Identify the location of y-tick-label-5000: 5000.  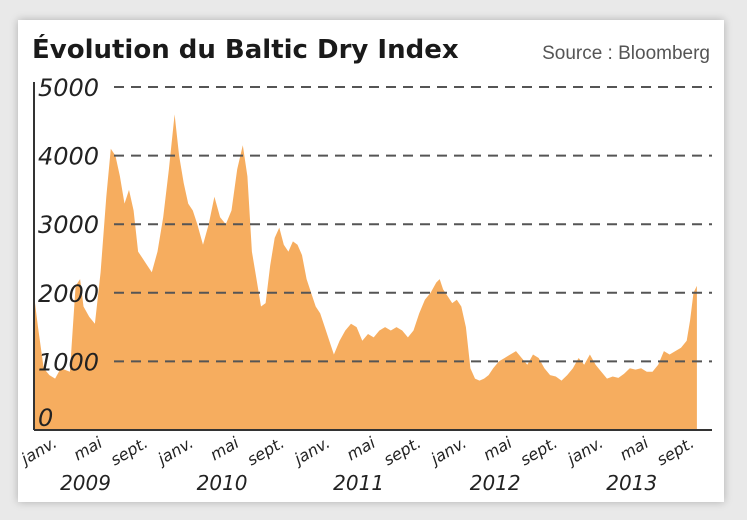
(68, 88).